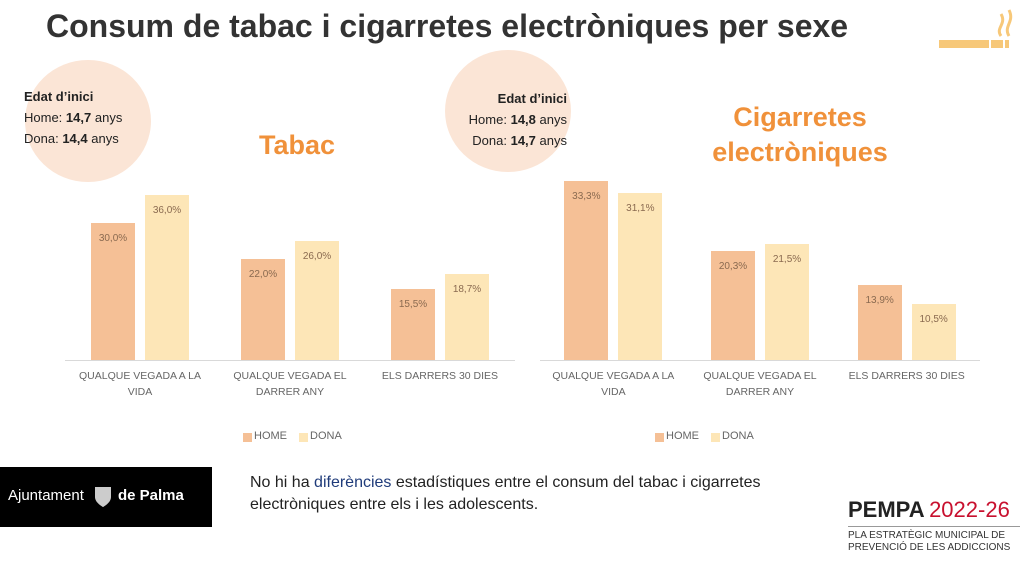 The image size is (1024, 567). I want to click on cigarette-icon, so click(976, 28).